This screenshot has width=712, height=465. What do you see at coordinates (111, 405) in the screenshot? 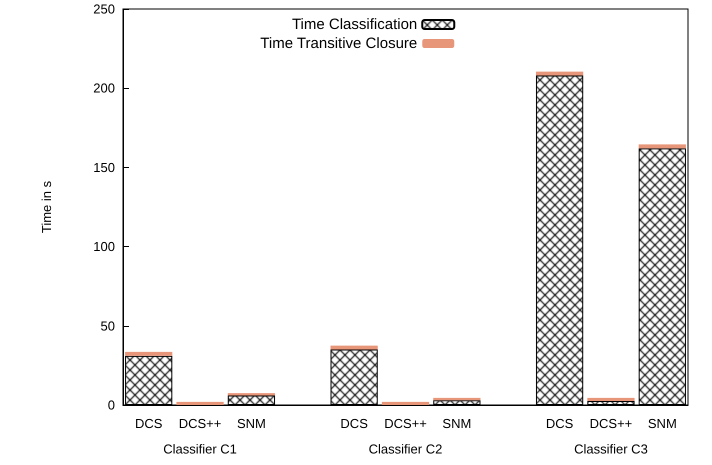
I see `y-tick-label: 0` at bounding box center [111, 405].